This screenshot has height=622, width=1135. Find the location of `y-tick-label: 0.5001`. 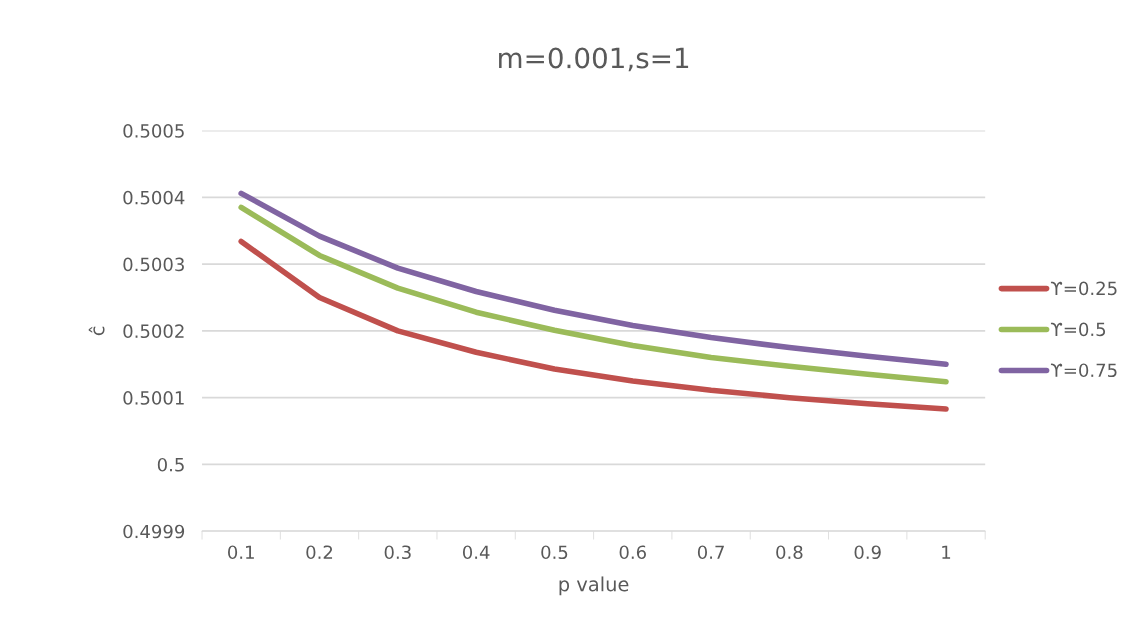

y-tick-label: 0.5001 is located at coordinates (153, 398).